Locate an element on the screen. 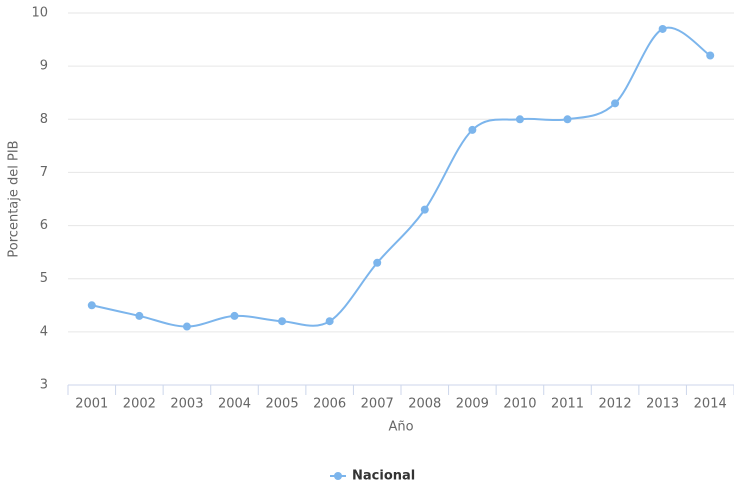 This screenshot has height=485, width=734. x-tick-label: 2005 is located at coordinates (282, 404).